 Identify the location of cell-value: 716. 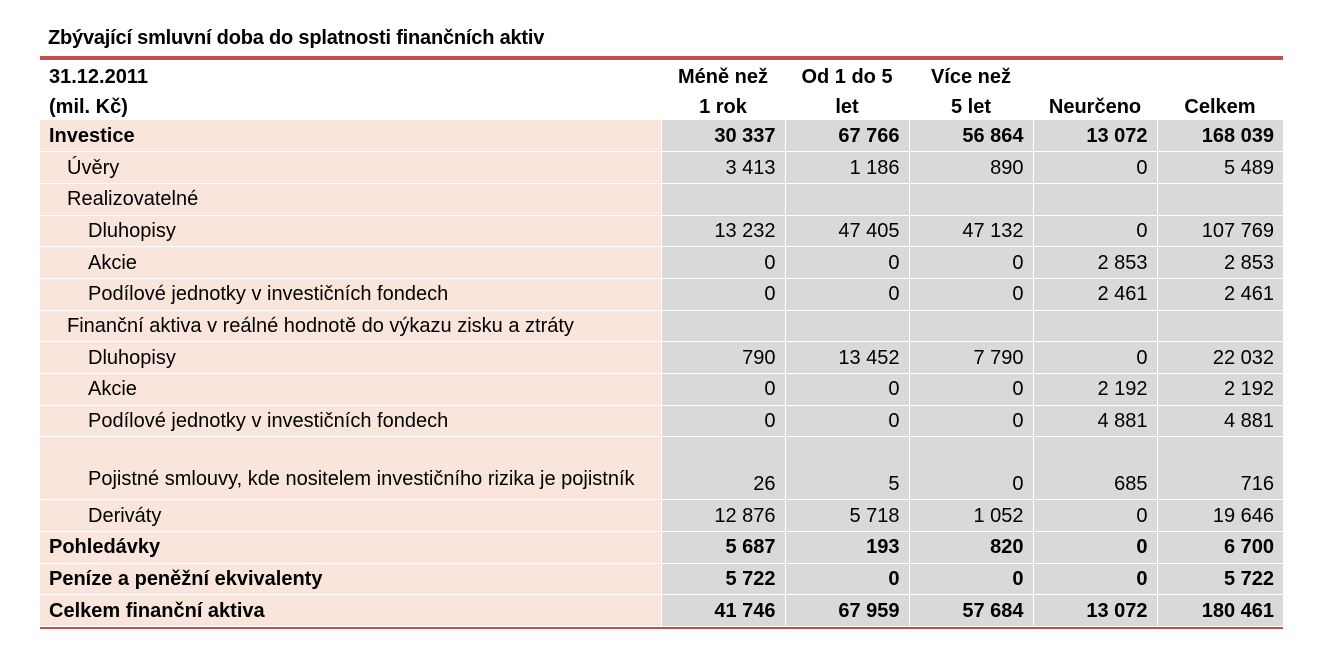
(1219, 468).